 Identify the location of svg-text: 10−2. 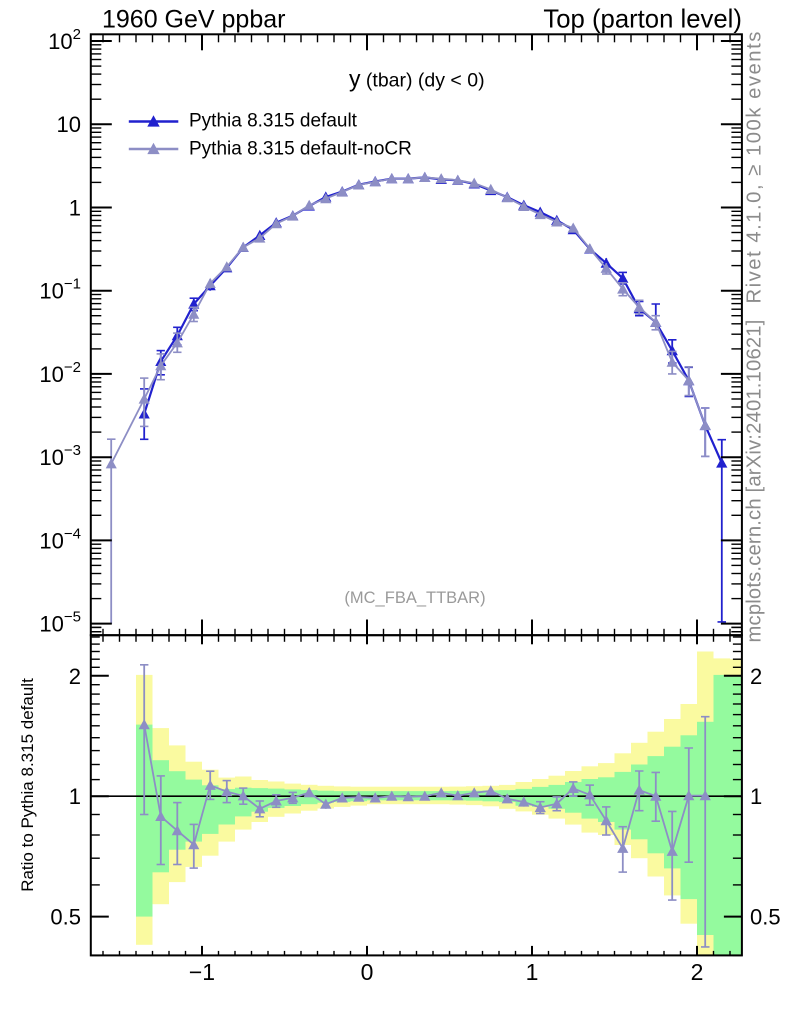
(60, 373).